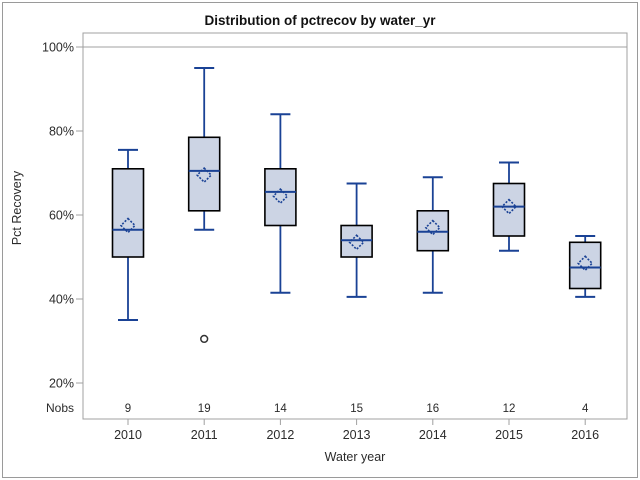  Describe the element at coordinates (433, 435) in the screenshot. I see `x-tick-label: 2014` at that location.